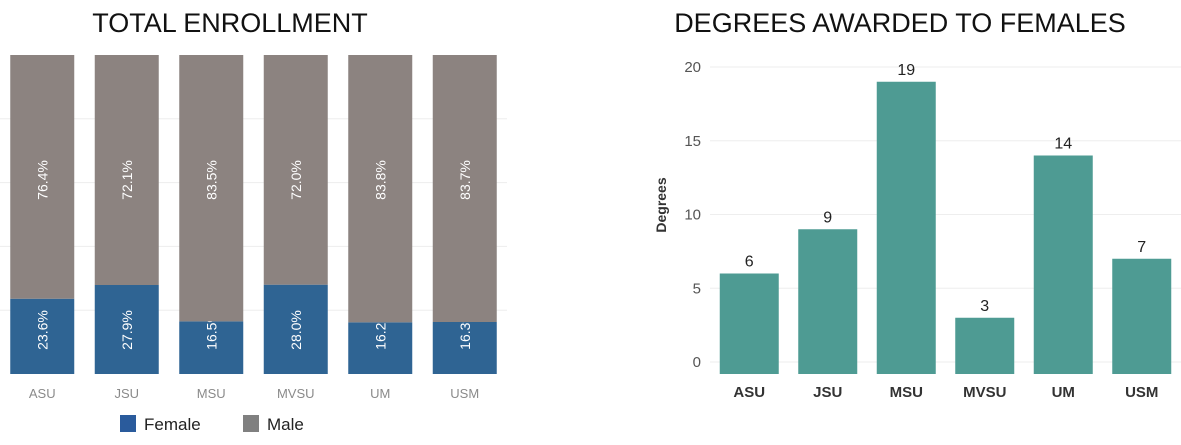 The height and width of the screenshot is (445, 1181). What do you see at coordinates (900, 23) in the screenshot?
I see `degrees-chart-title: DEGREES AWARDED TO FEMALES` at bounding box center [900, 23].